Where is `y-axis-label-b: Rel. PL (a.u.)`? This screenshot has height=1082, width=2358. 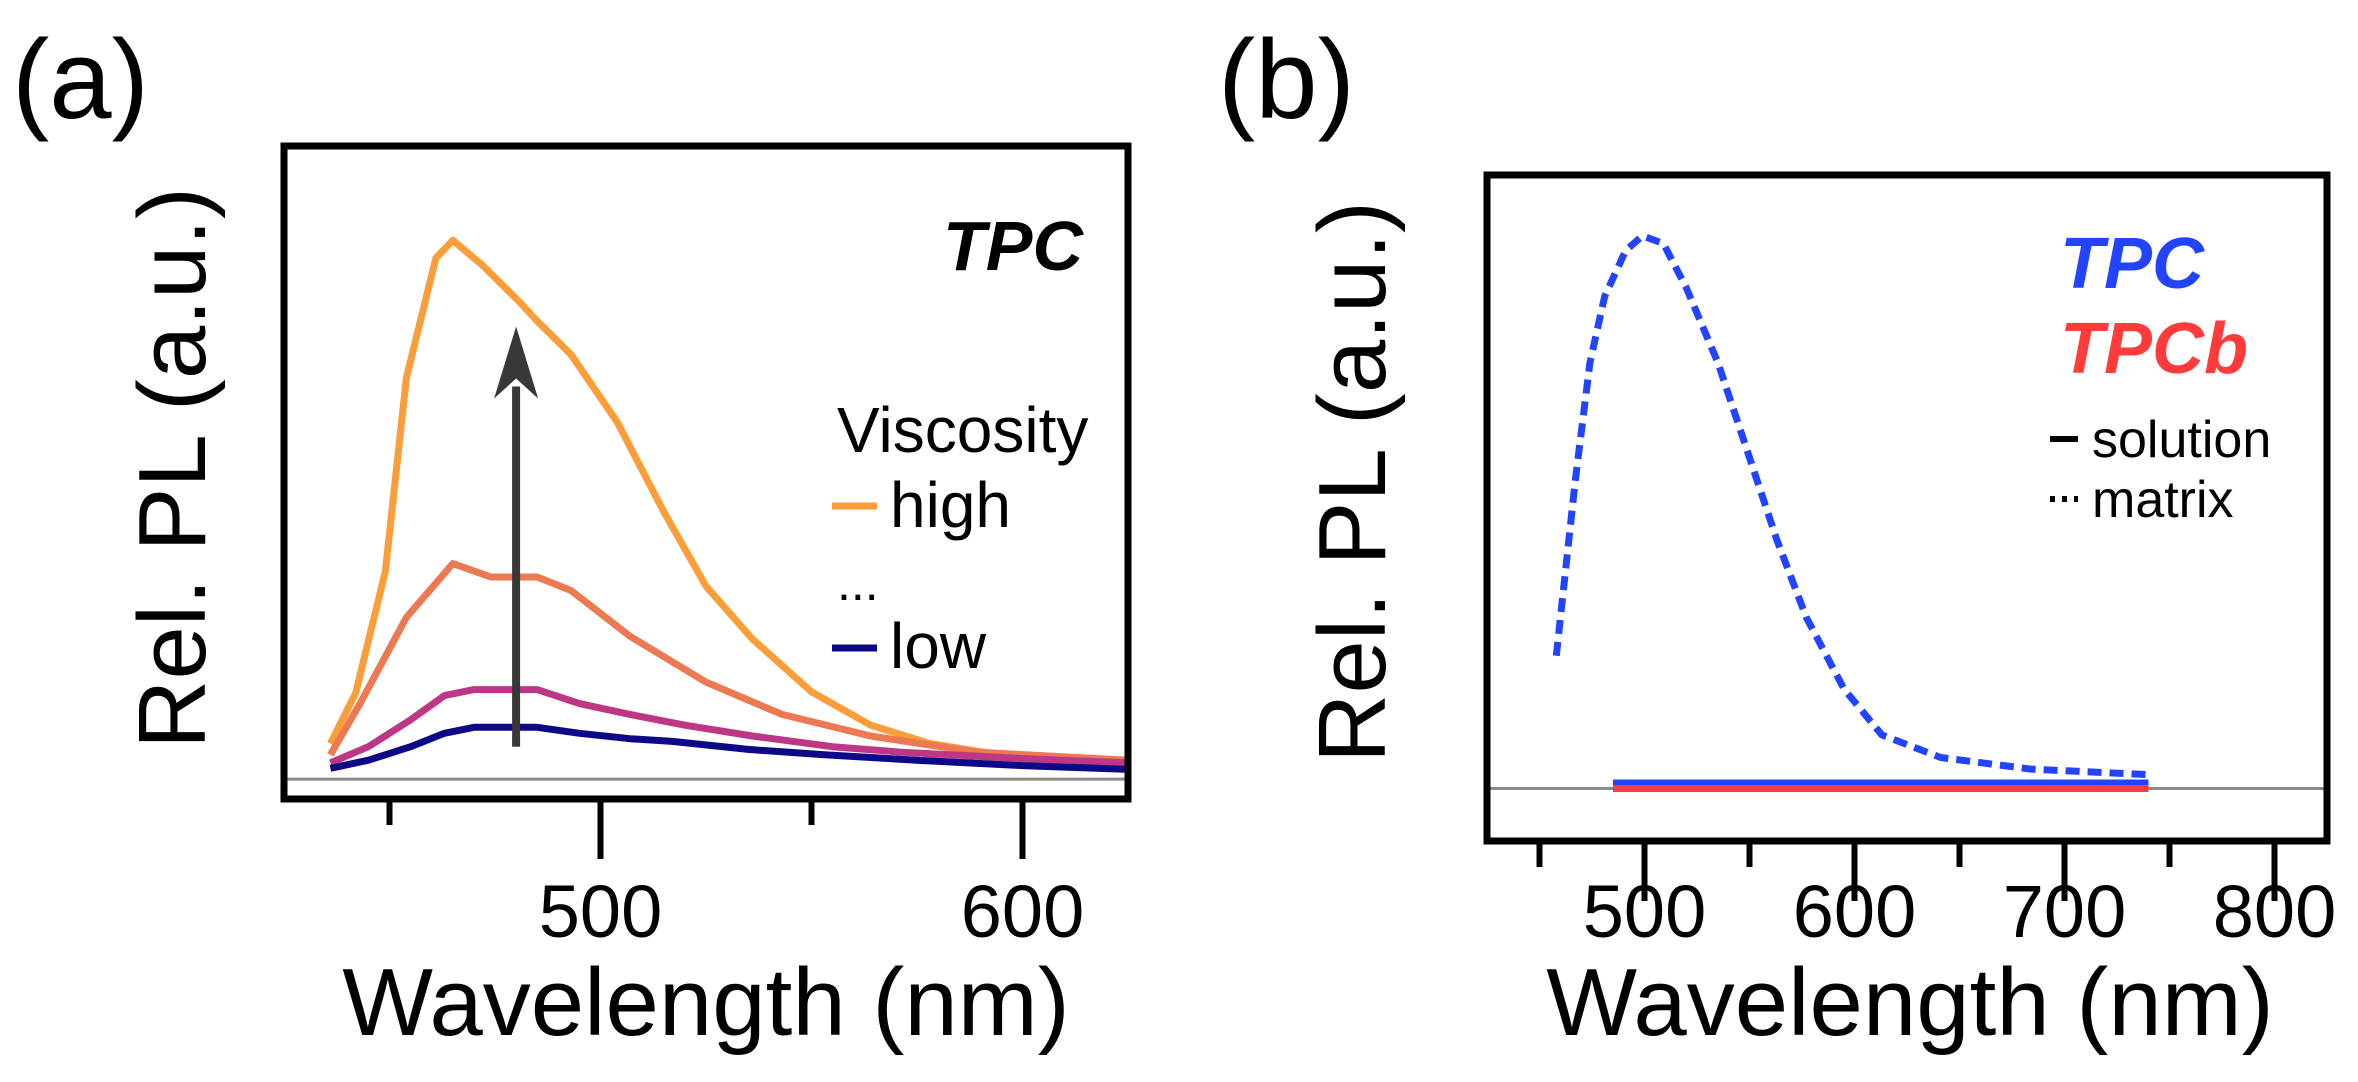
y-axis-label-b: Rel. PL (a.u.) is located at coordinates (1352, 482).